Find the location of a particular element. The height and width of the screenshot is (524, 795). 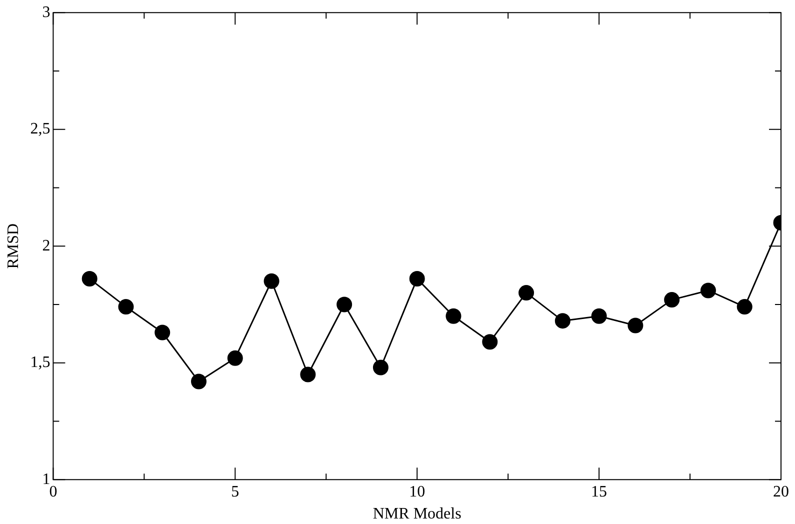

x-tick-label: 15 is located at coordinates (599, 491).